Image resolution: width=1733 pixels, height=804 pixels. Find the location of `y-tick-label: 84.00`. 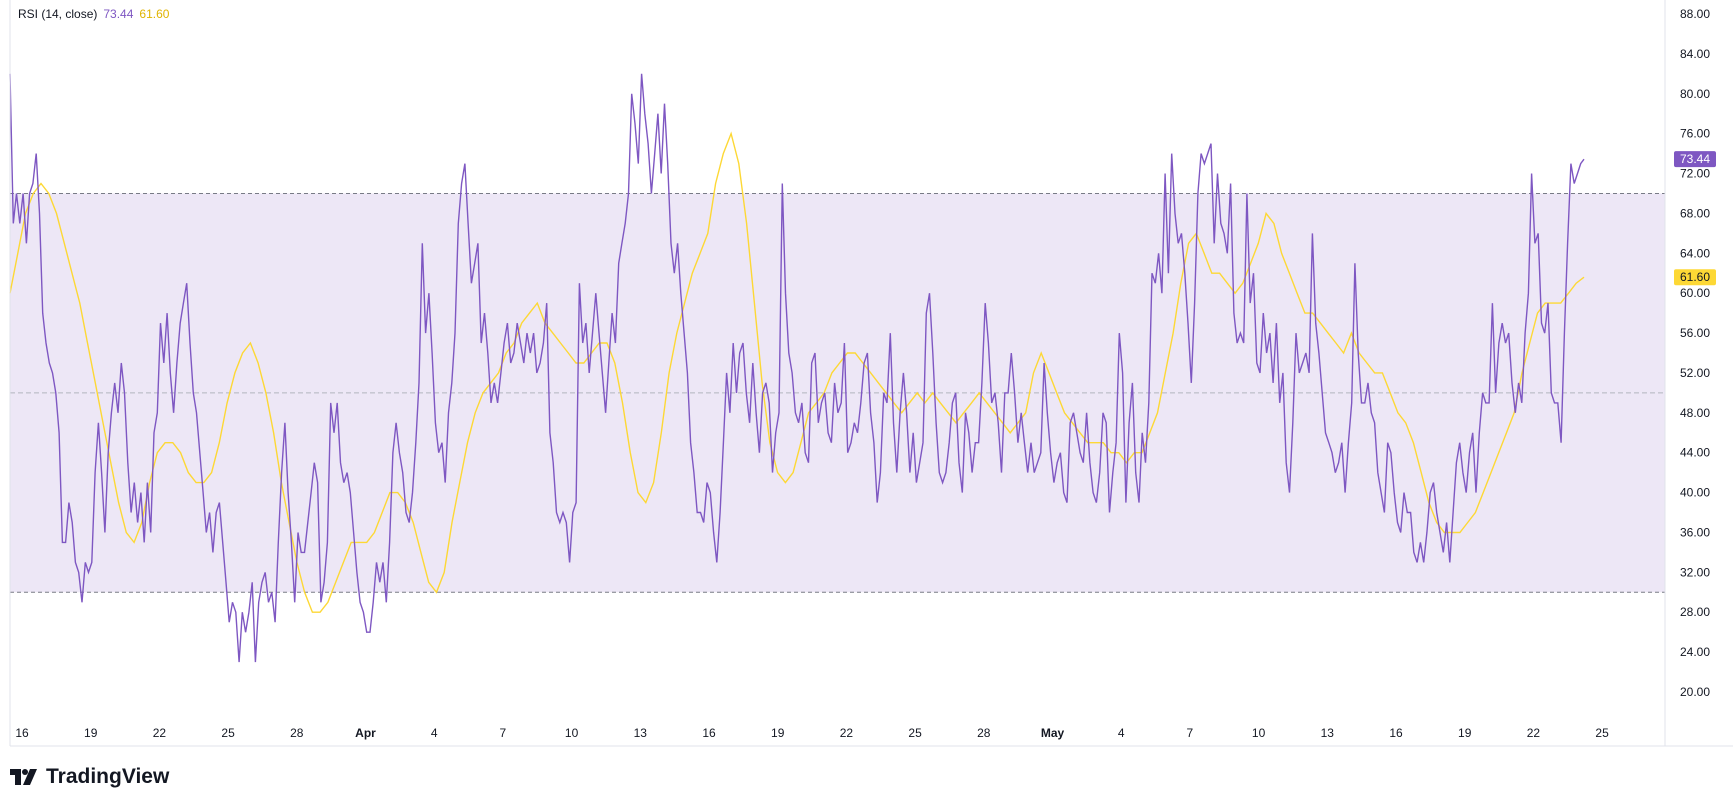

y-tick-label: 84.00 is located at coordinates (1695, 54).